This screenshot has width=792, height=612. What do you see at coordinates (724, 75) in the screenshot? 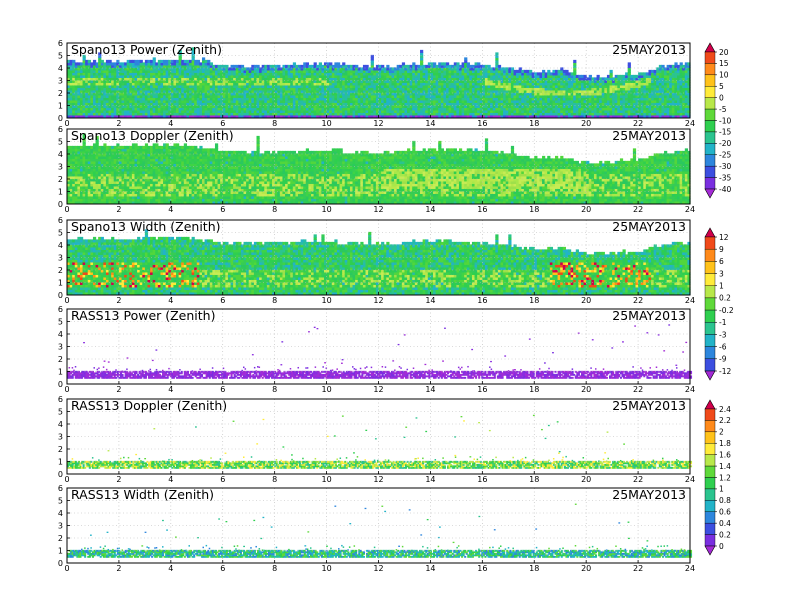
I see `colorbar-label: 10` at bounding box center [724, 75].